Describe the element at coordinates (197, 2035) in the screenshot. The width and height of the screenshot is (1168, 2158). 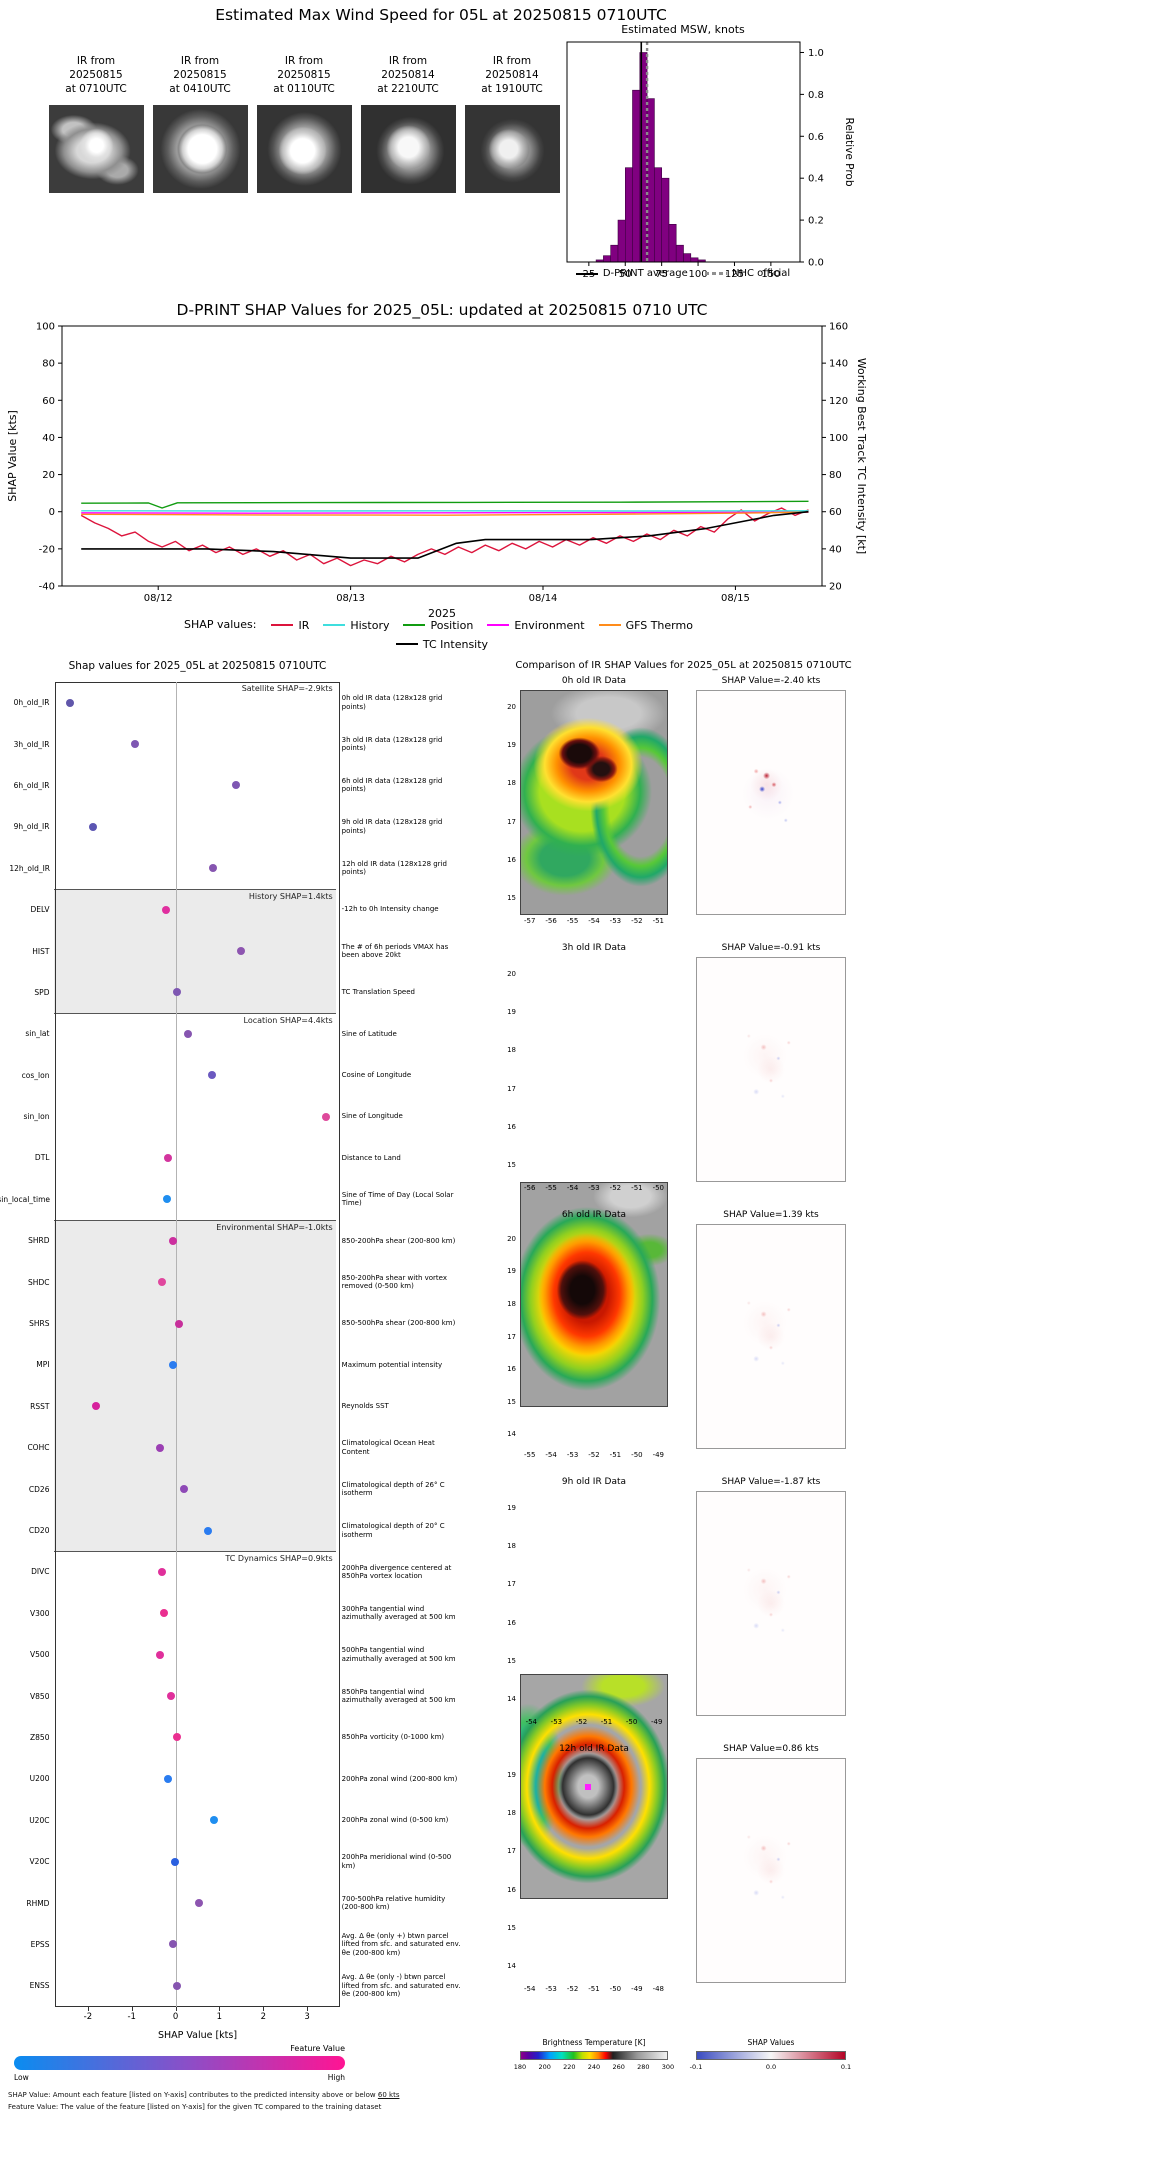
I see `shap-plot-x-label: SHAP Value [kts]` at that location.